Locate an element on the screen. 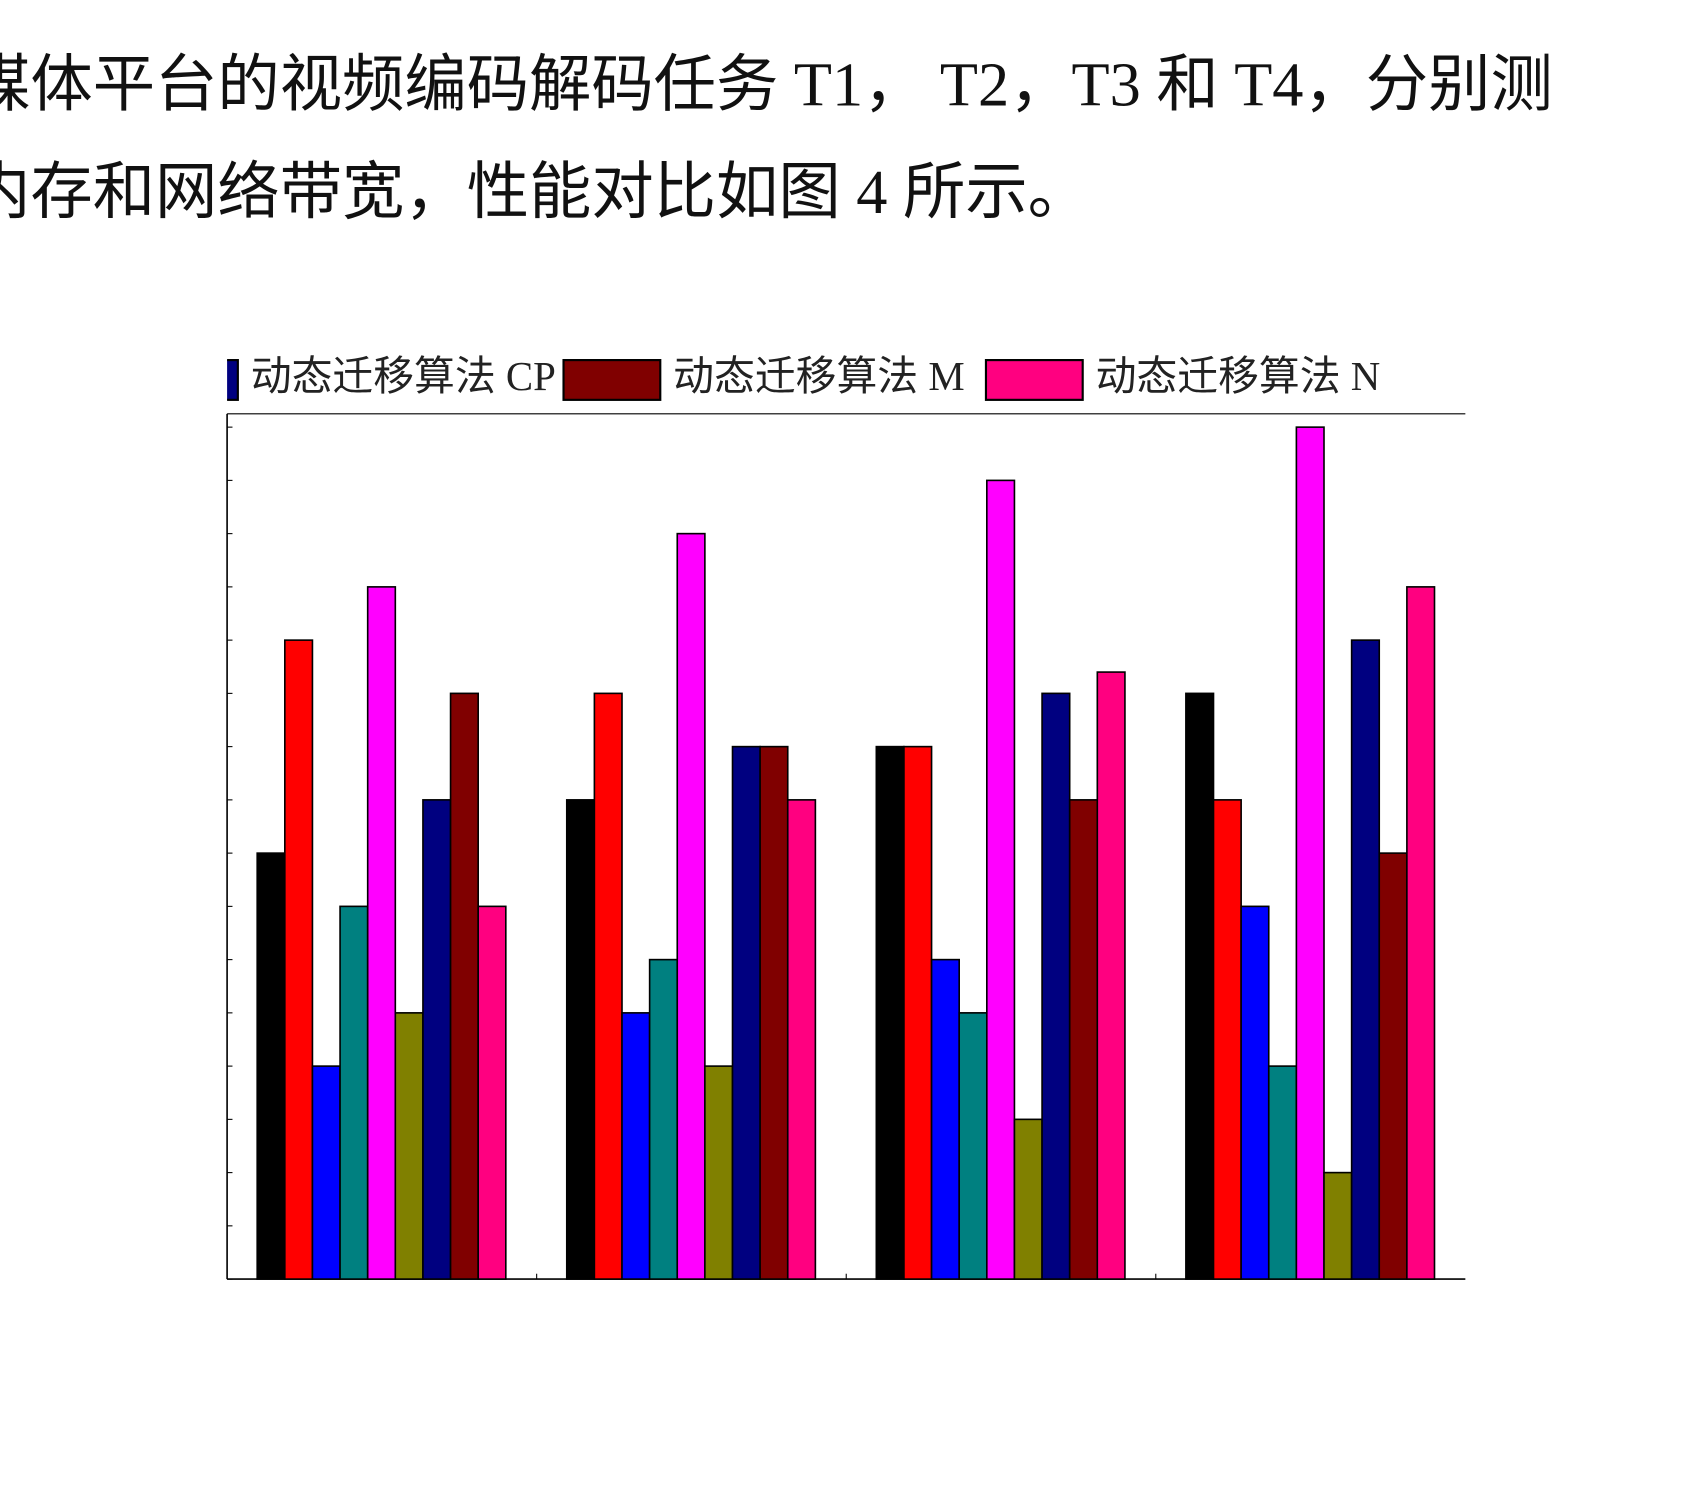  paragraph-line: 媒体平台的视频编码解码任务 T1， T2，T3 和 T4，分别测 is located at coordinates (776, 84).